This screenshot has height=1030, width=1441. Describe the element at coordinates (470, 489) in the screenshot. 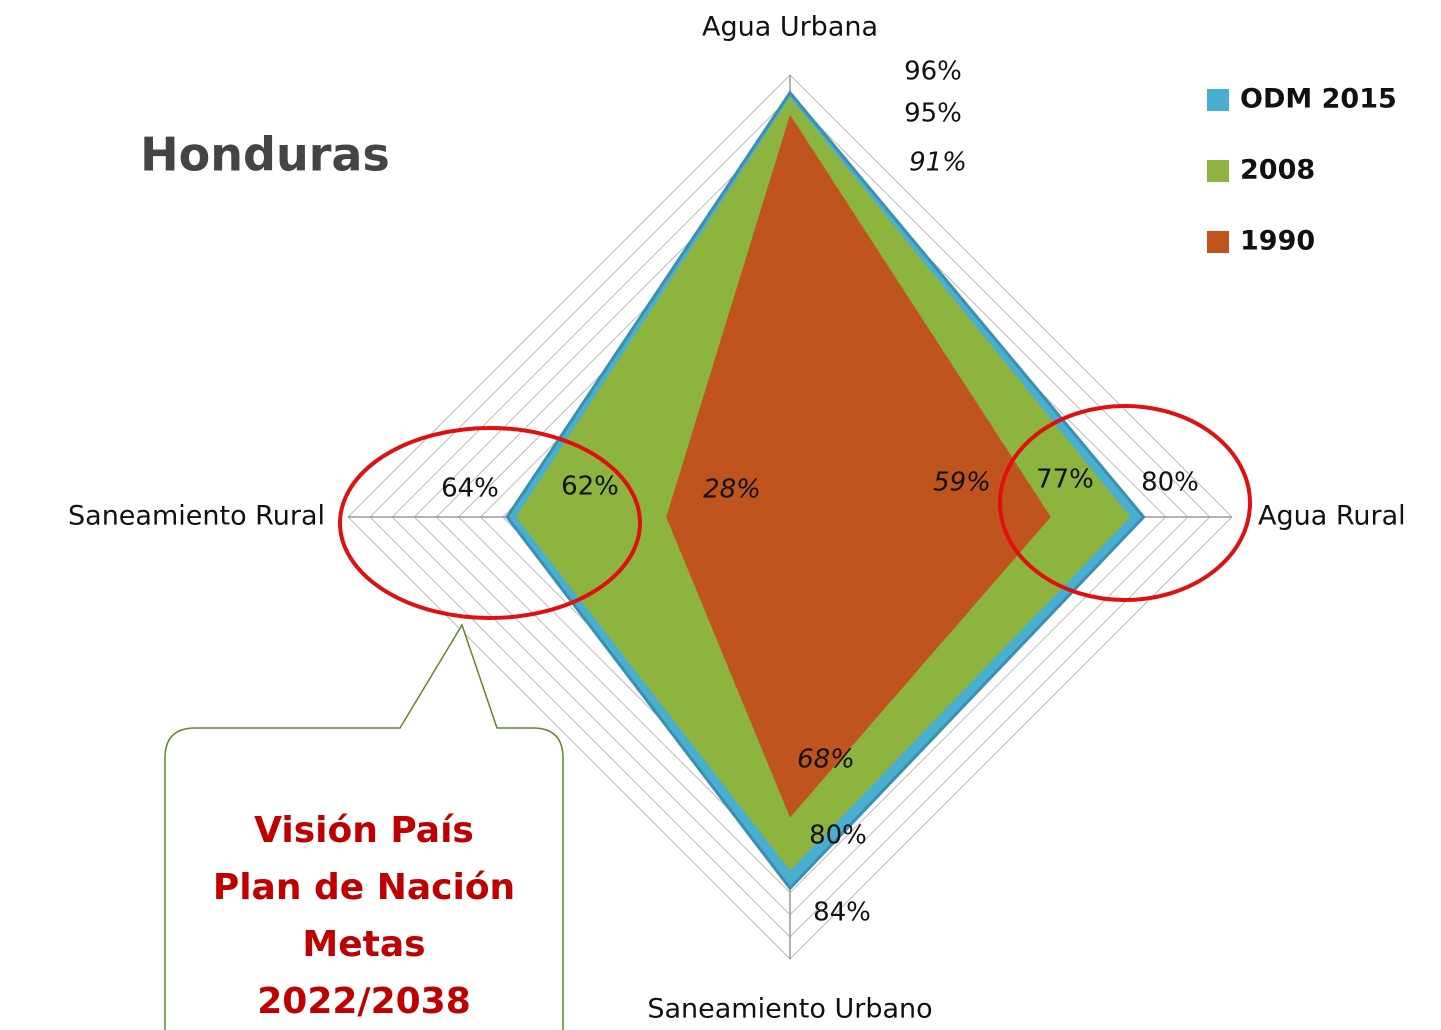

I see `value-label: 64%` at that location.